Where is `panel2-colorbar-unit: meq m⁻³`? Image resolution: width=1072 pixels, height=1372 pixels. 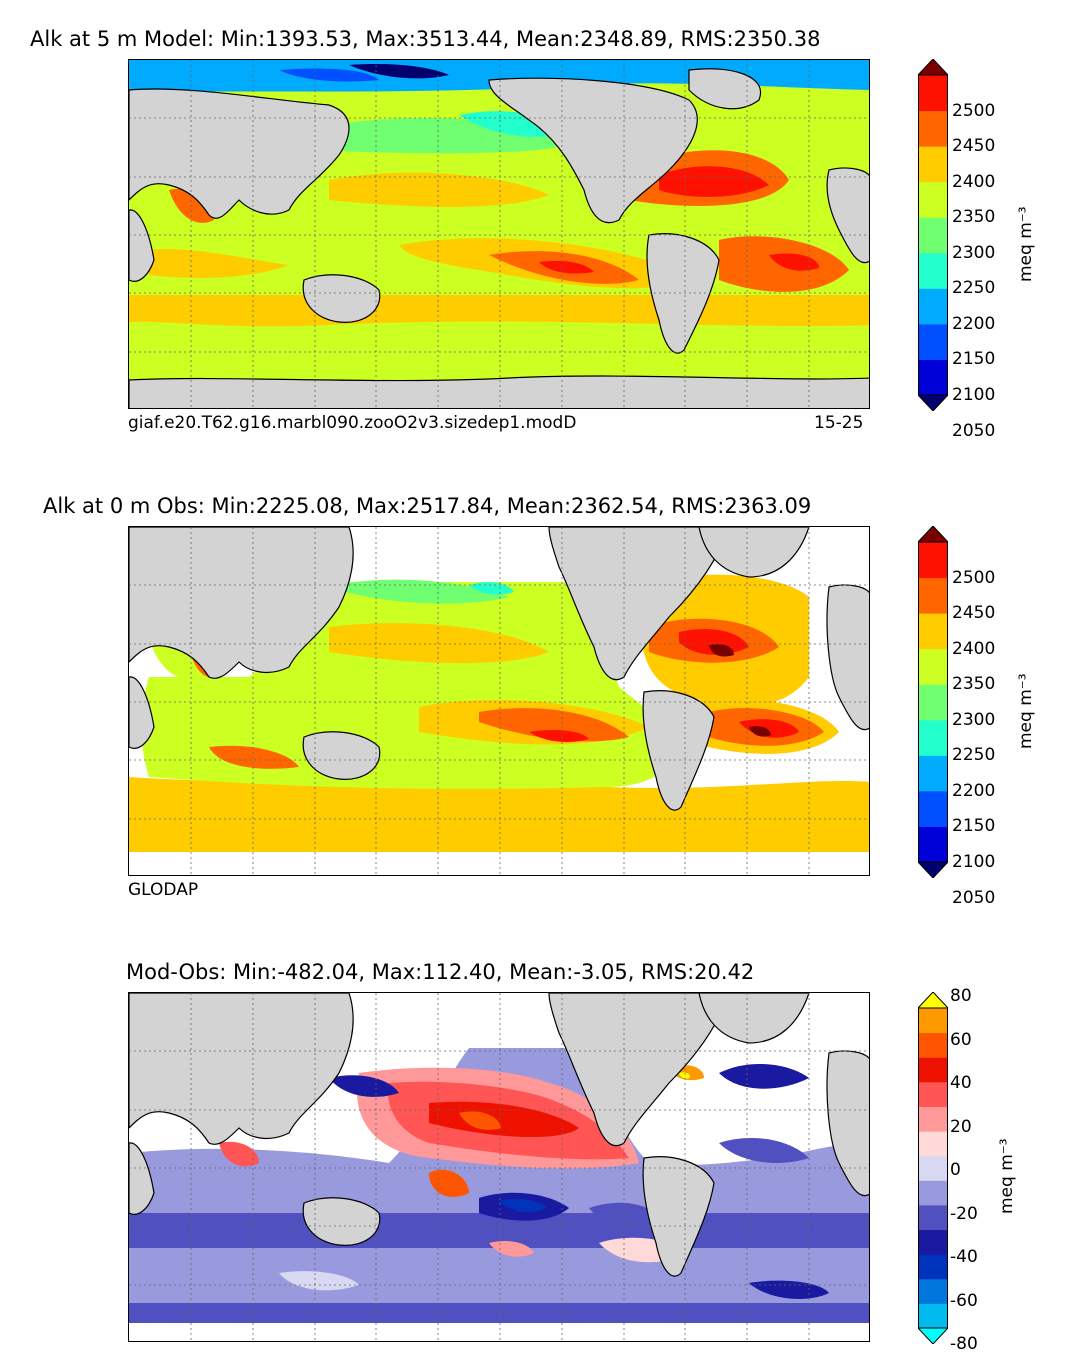 panel2-colorbar-unit: meq m⁻³ is located at coordinates (1026, 711).